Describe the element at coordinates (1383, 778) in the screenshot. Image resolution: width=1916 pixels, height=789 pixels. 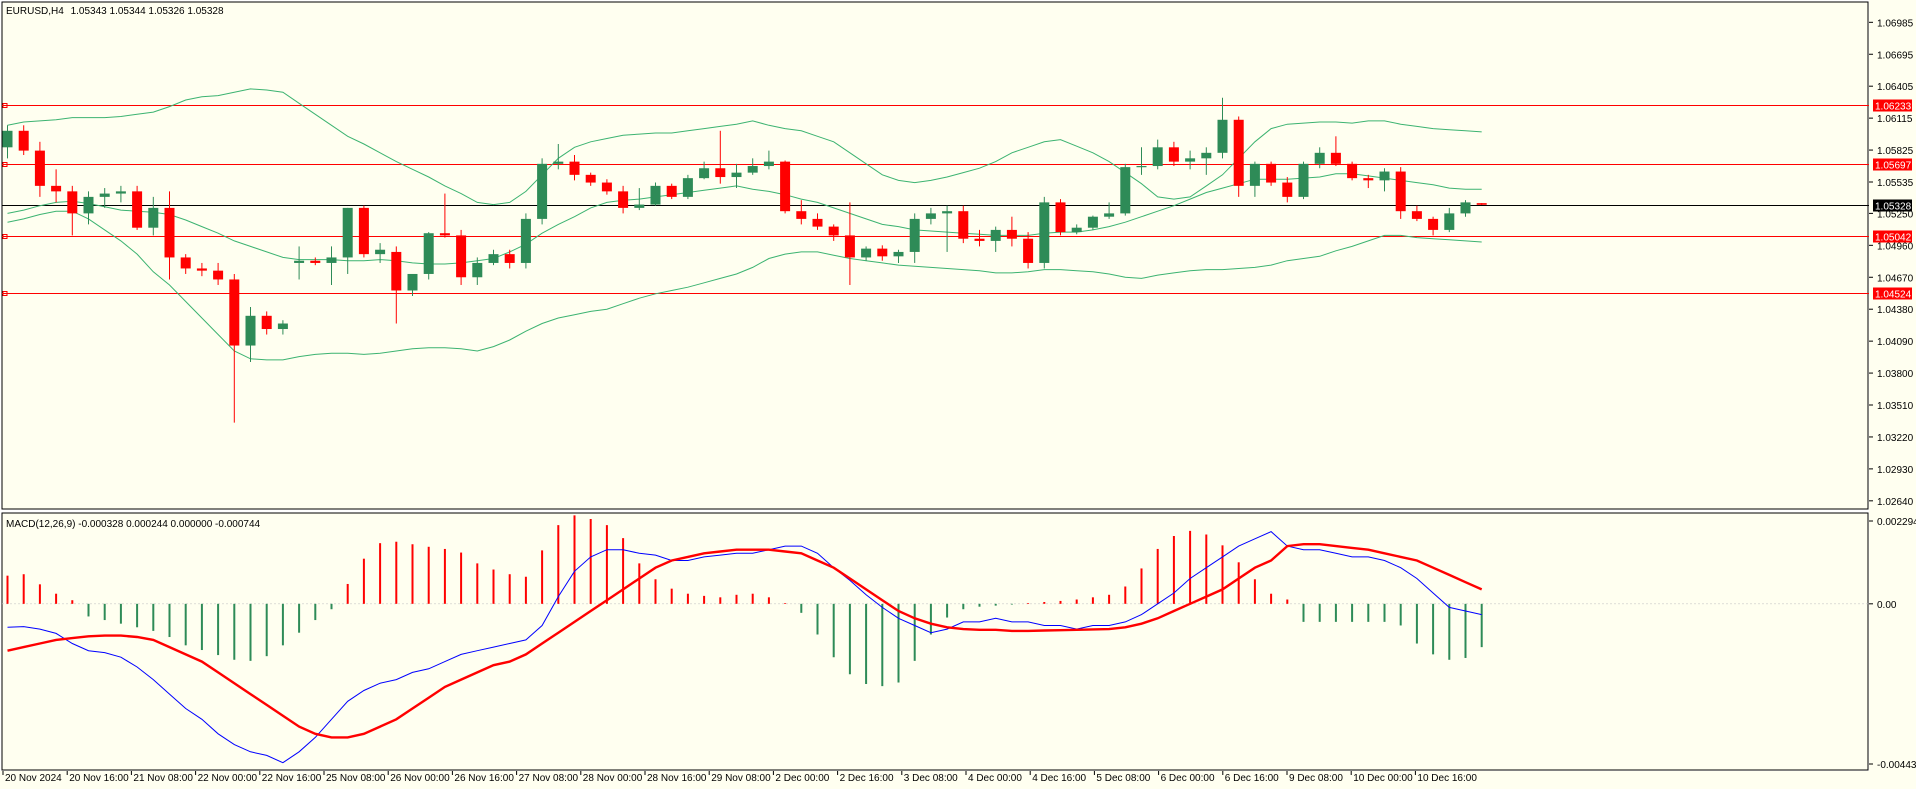
I see `time-tick-label: 10 Dec 00:00` at that location.